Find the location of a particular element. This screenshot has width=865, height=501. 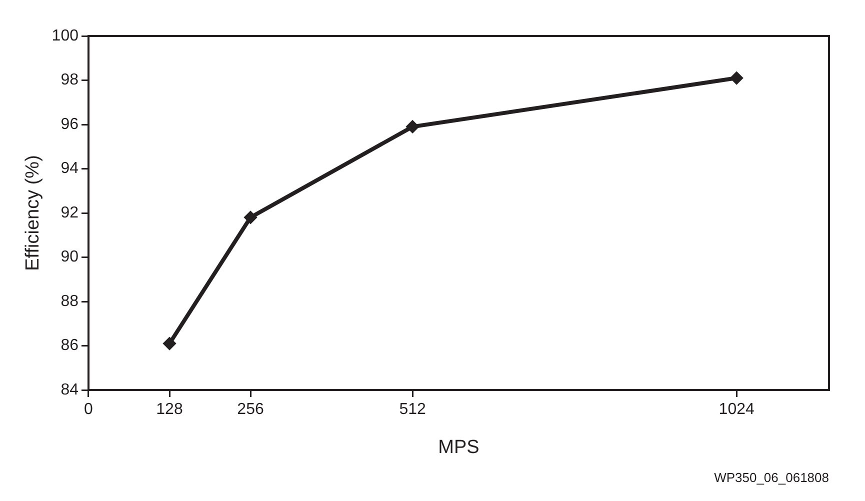

y-tick-label: 100 is located at coordinates (65, 35).